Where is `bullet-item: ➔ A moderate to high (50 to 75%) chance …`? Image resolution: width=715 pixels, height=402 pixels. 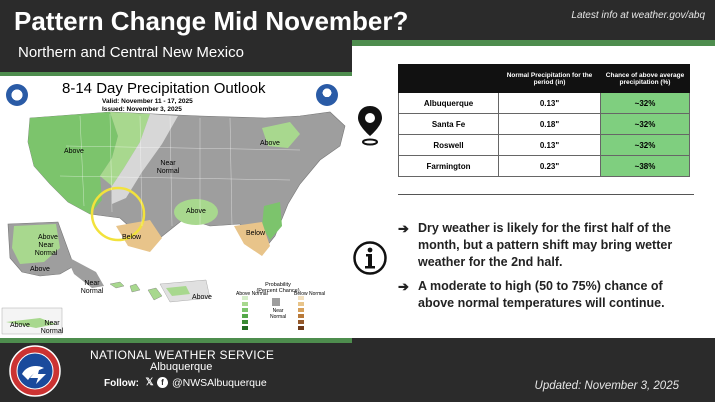 bullet-item: ➔ A moderate to high (50 to 75%) chance … is located at coordinates (548, 295).